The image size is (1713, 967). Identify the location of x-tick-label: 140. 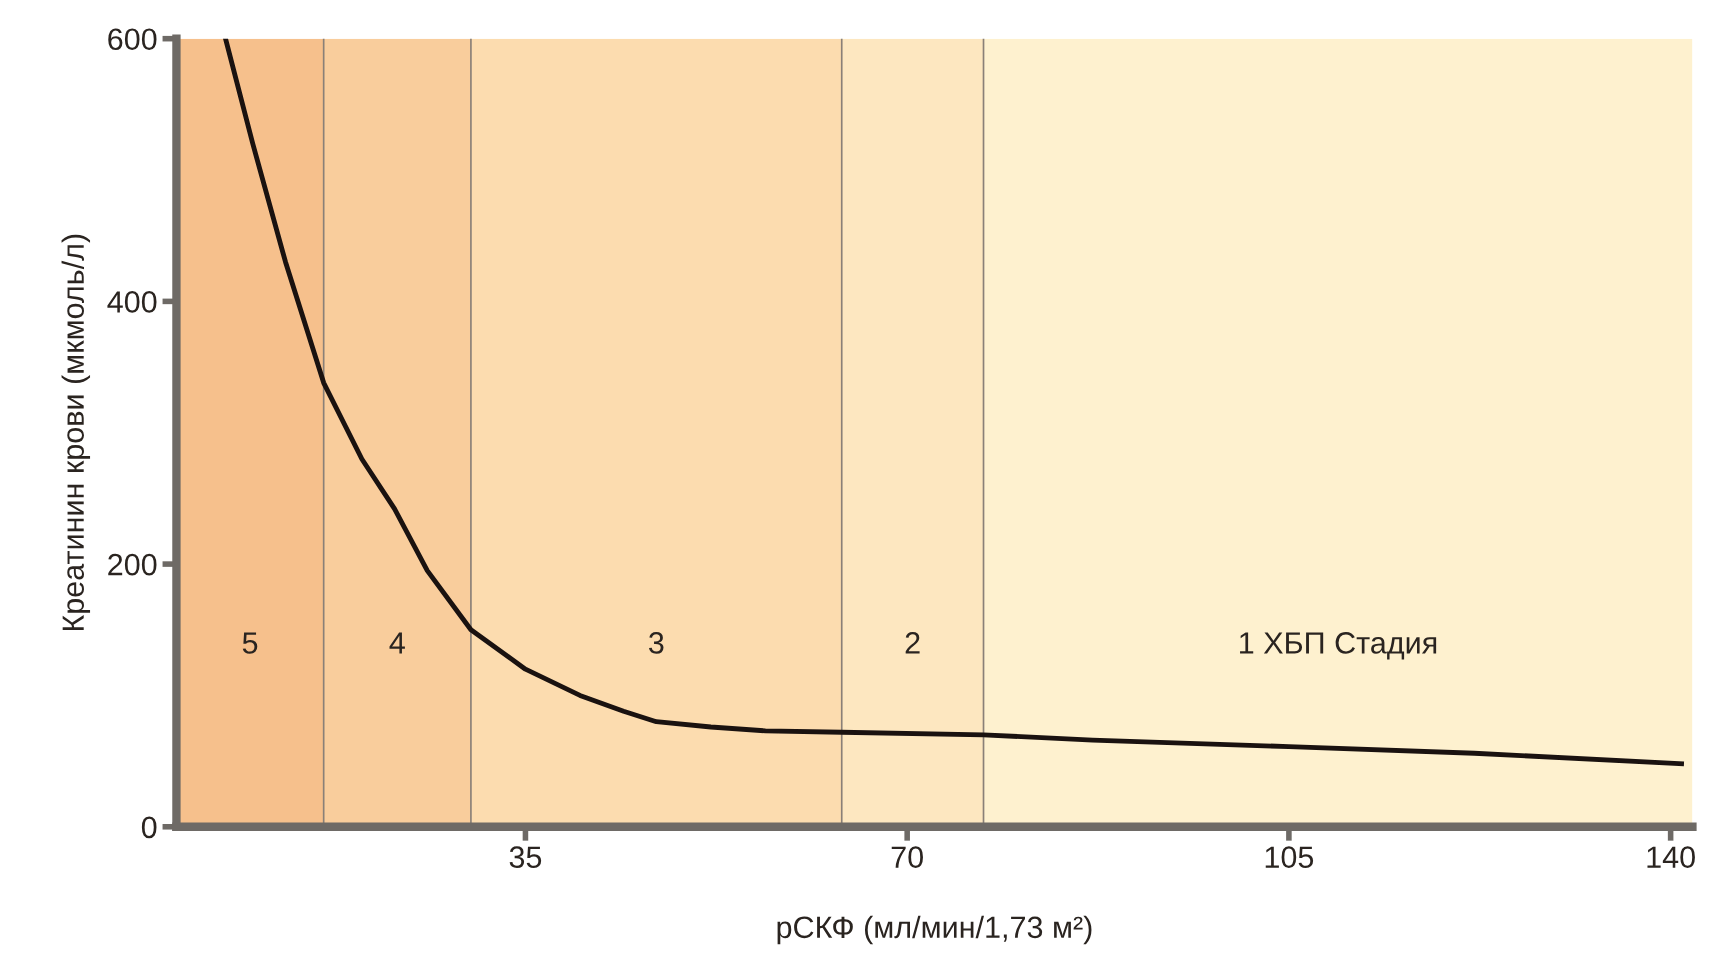
(1671, 857).